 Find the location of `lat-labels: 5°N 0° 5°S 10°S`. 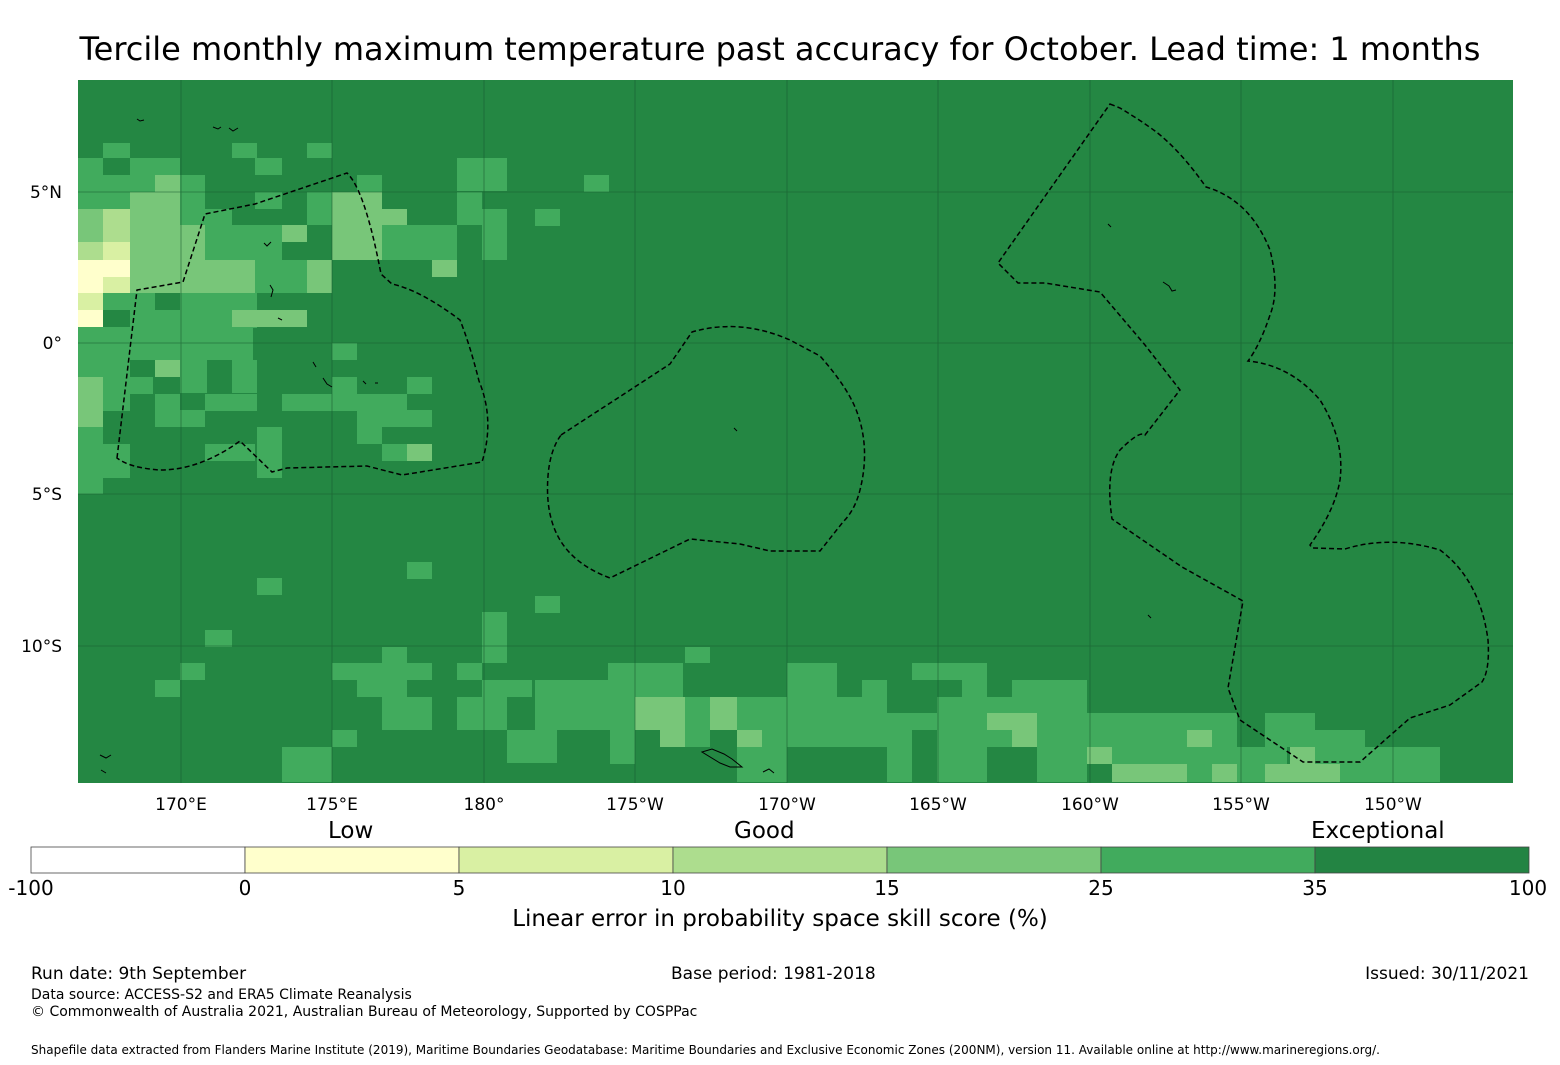

lat-labels: 5°N 0° 5°S 10°S is located at coordinates (41, 420).